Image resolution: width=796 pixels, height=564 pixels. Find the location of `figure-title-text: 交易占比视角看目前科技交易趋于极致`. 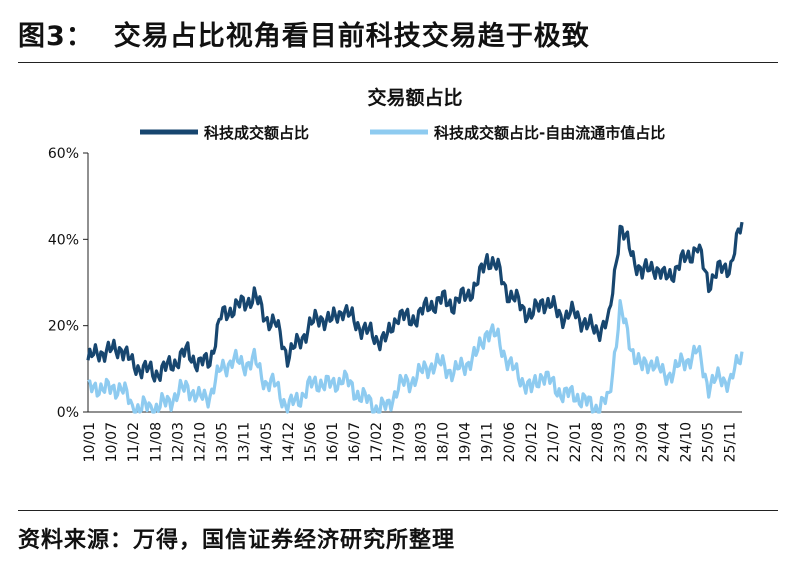

figure-title-text: 交易占比视角看目前科技交易趋于极致 is located at coordinates (351, 36).